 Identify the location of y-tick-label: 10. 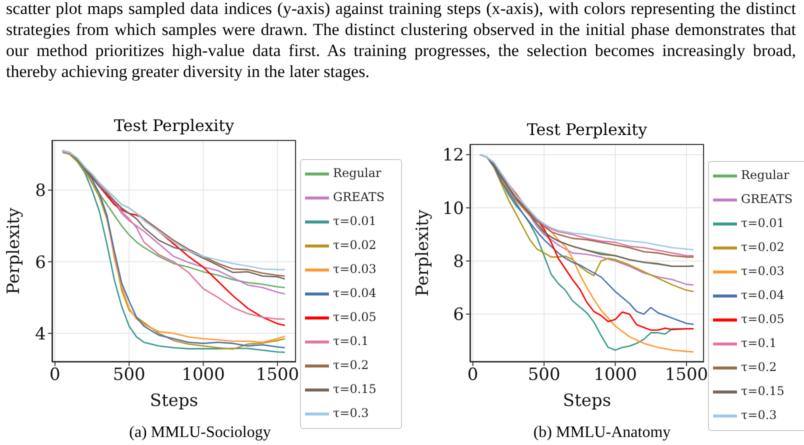
(453, 208).